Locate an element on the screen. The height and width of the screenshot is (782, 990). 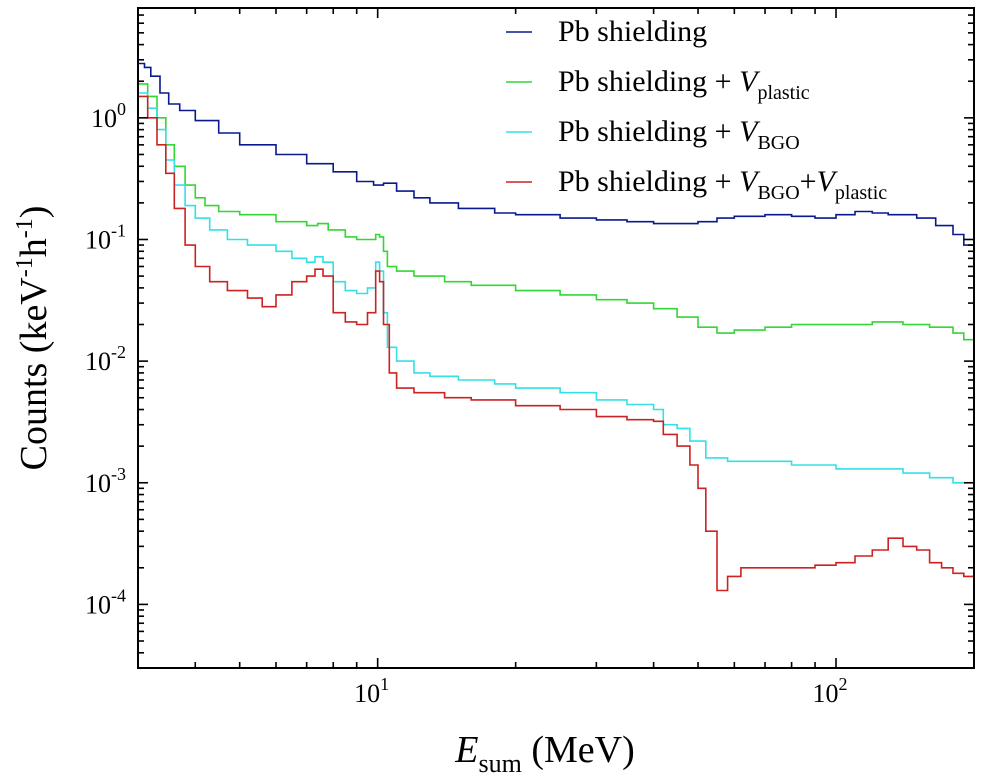
legend-label-2: Pb shielding + Vplastic is located at coordinates (684, 84).